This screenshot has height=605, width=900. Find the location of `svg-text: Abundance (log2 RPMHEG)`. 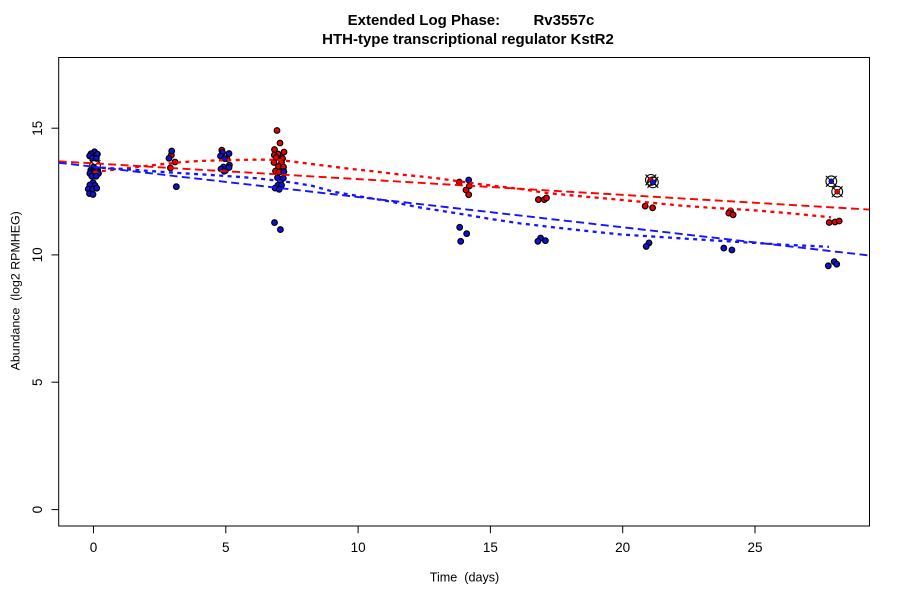

svg-text: Abundance (log2 RPMHEG) is located at coordinates (16, 290).